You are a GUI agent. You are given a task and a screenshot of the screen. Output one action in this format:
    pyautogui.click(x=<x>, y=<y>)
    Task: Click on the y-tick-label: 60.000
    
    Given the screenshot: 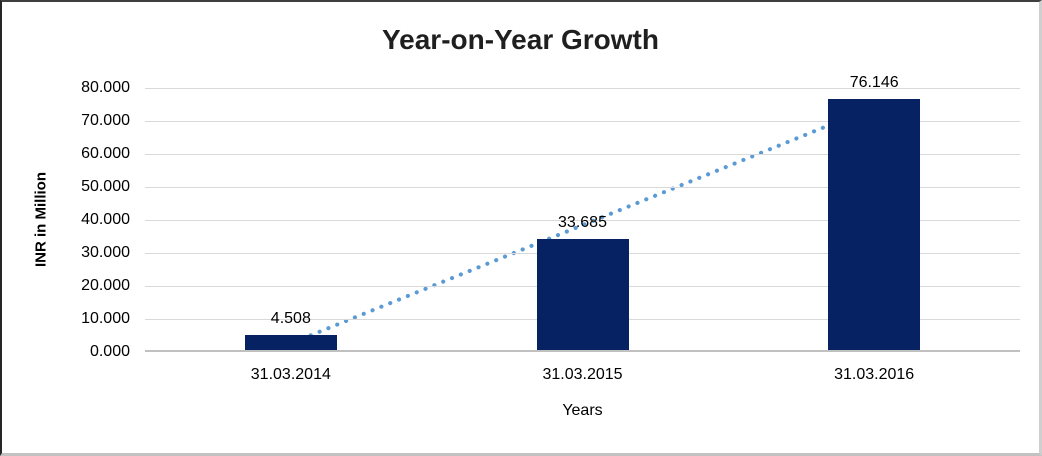 What is the action you would take?
    pyautogui.click(x=105, y=153)
    